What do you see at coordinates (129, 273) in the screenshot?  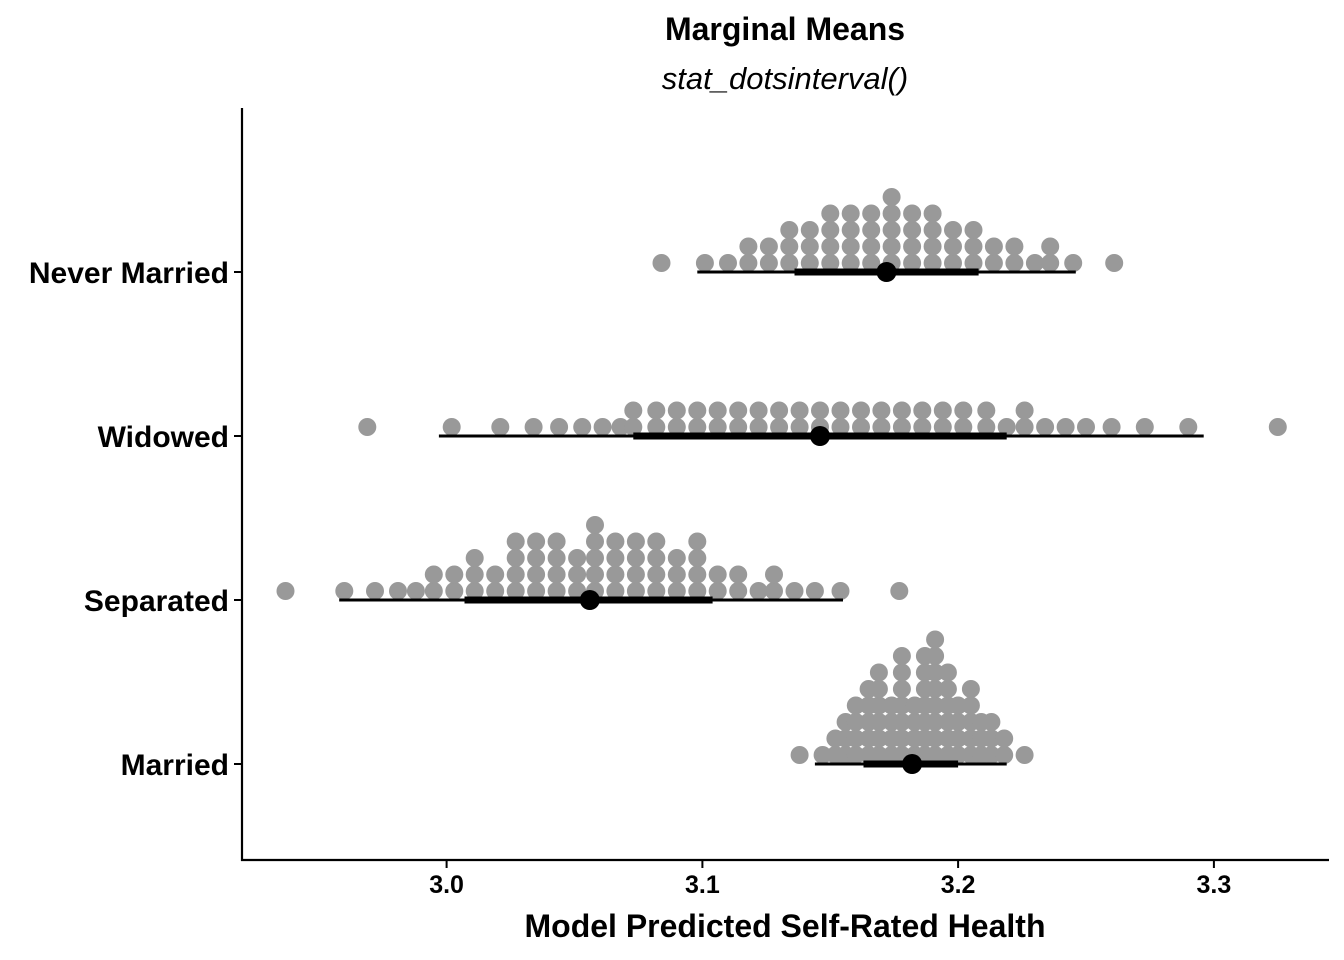 I see `y-tick-label: Never Married` at bounding box center [129, 273].